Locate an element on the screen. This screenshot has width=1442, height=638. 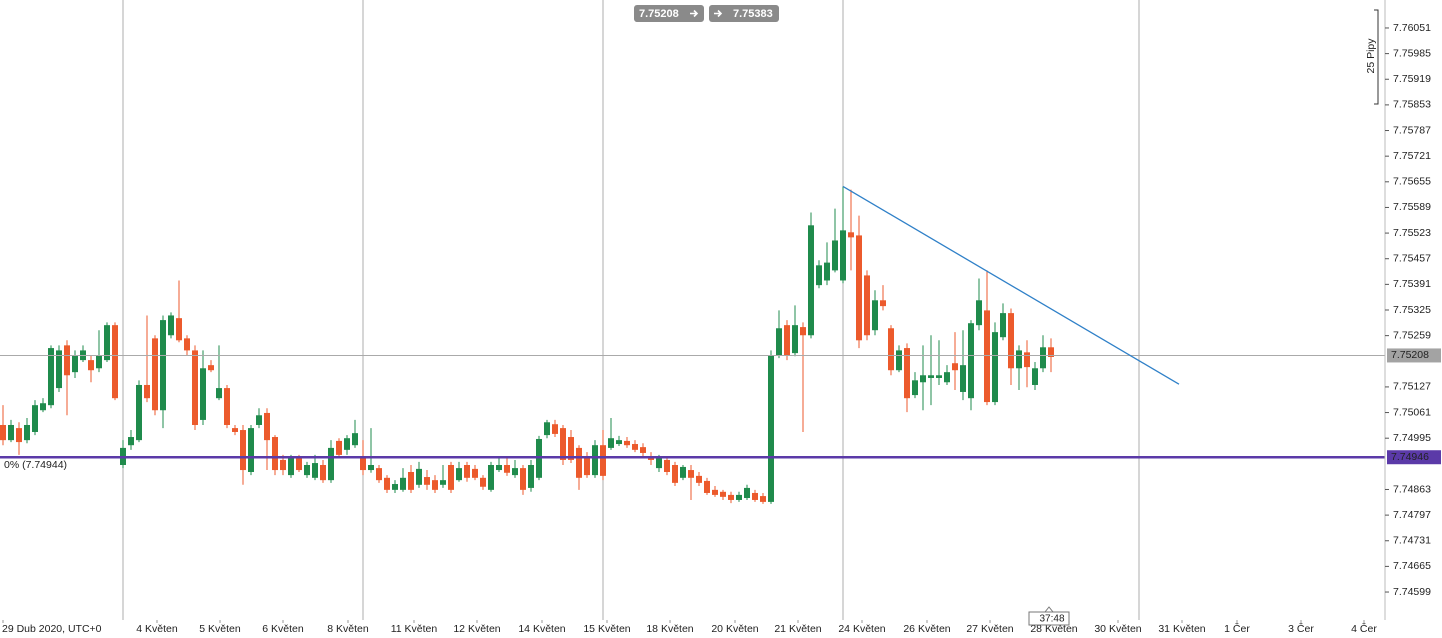
x-tick-label: 31 Květen is located at coordinates (1181, 629).